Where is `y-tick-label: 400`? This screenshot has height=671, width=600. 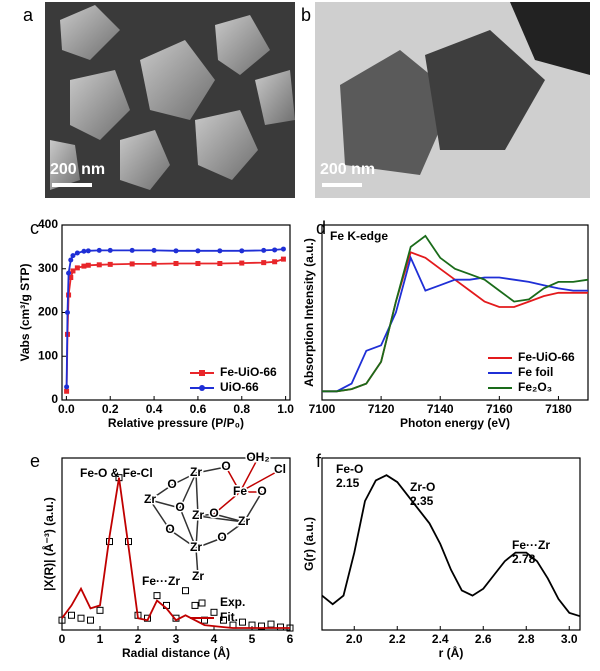
y-tick-label: 400 is located at coordinates (48, 224).